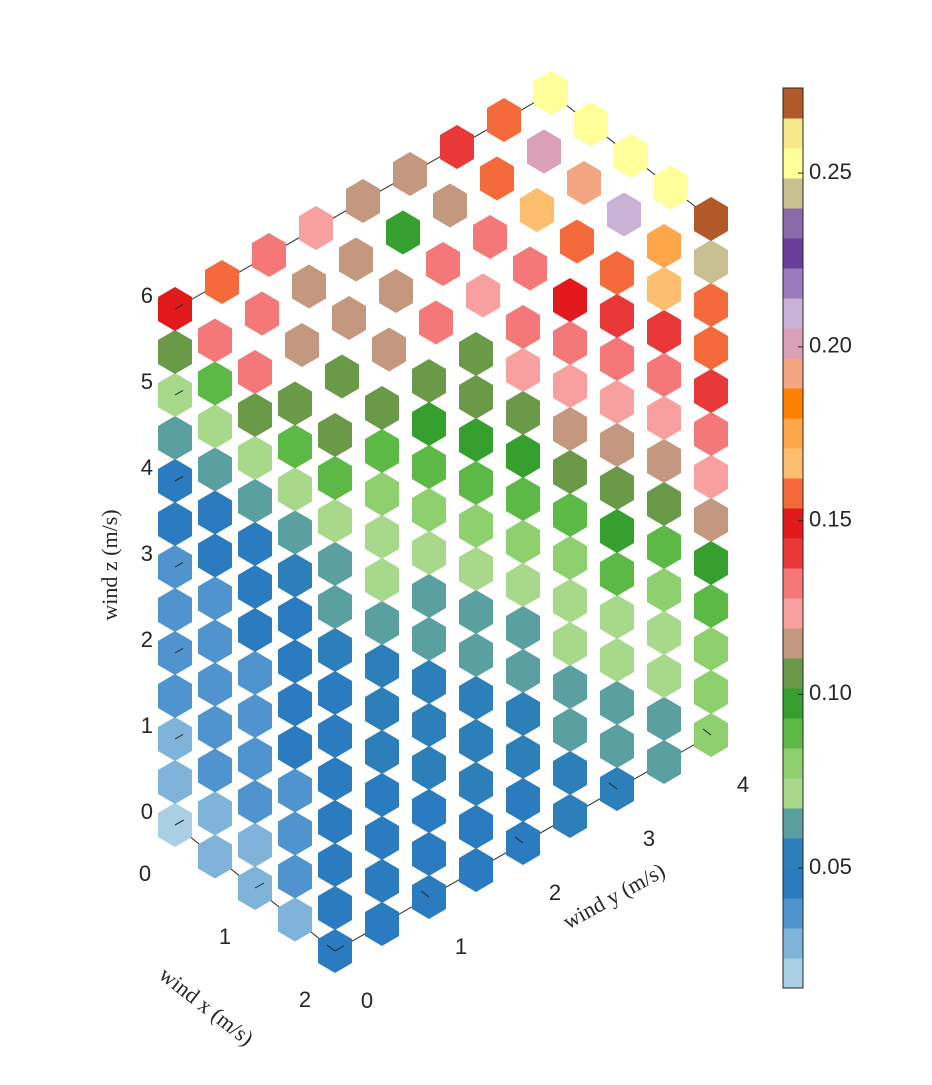  I want to click on colorbar-tick-label: 0.05, so click(830, 866).